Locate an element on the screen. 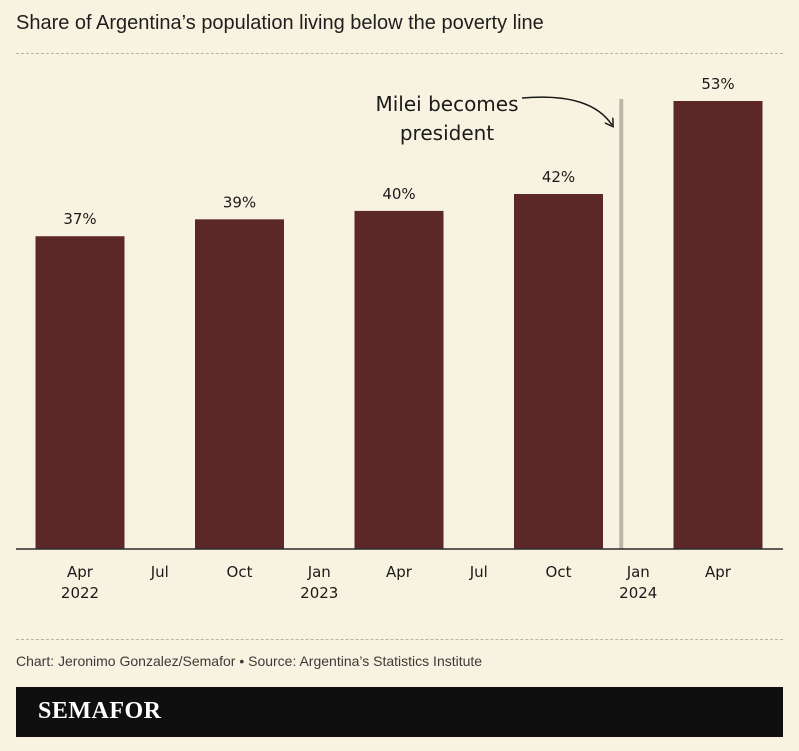 The width and height of the screenshot is (799, 751). annotation-arrow is located at coordinates (566, 110).